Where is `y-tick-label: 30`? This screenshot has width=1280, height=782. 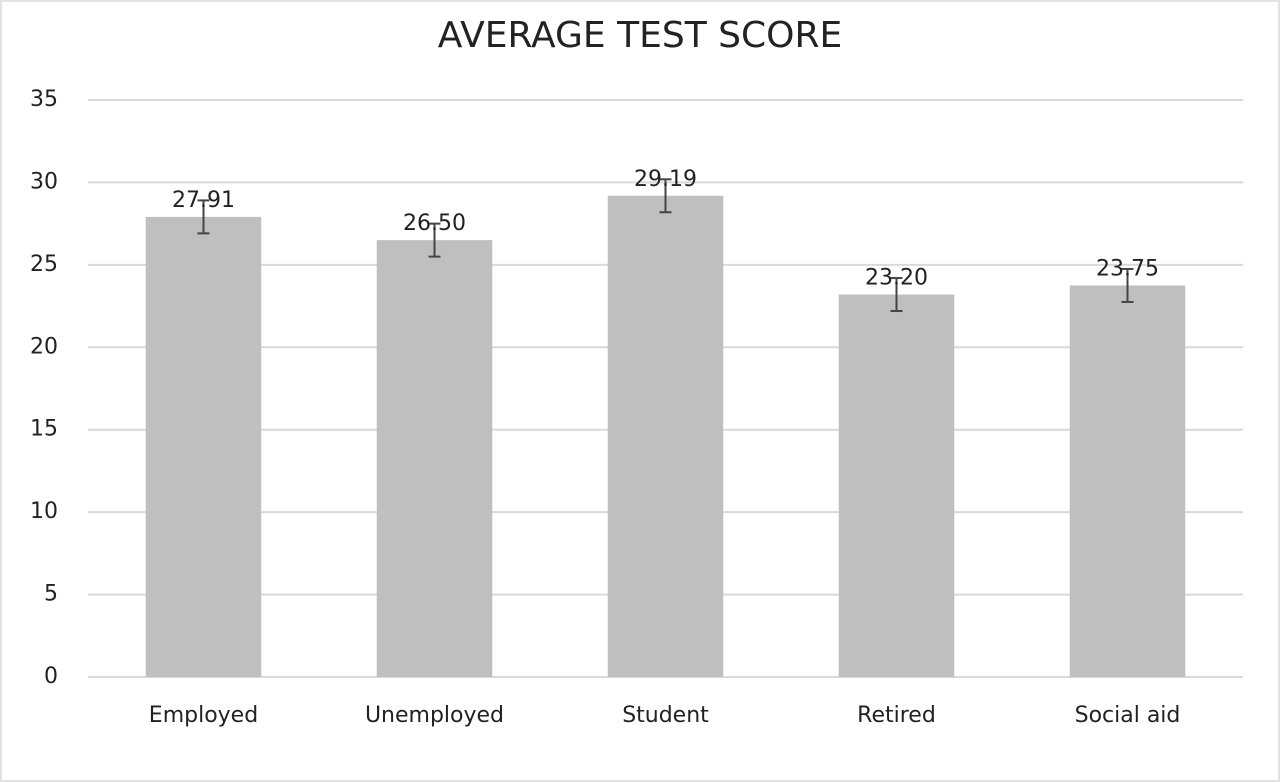
y-tick-label: 30 is located at coordinates (44, 181).